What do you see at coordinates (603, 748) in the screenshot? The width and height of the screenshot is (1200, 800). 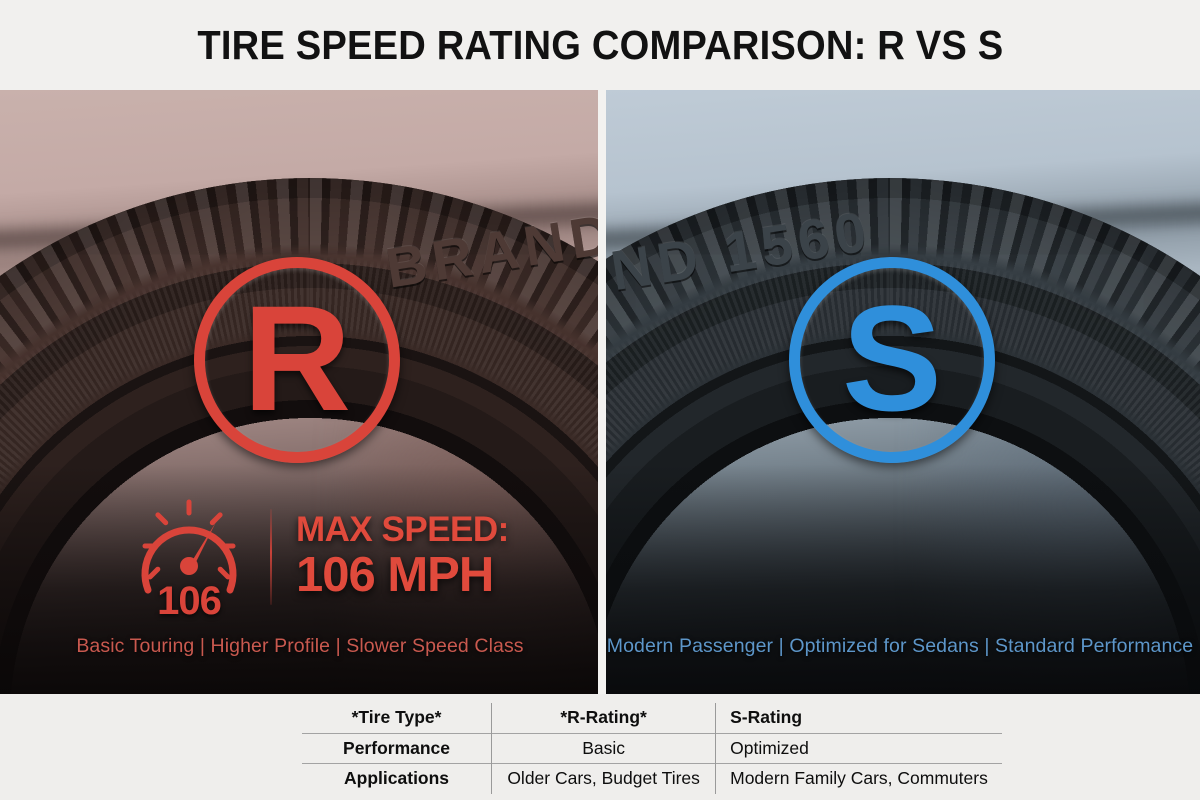 I see `cell-performance-r: Basic` at bounding box center [603, 748].